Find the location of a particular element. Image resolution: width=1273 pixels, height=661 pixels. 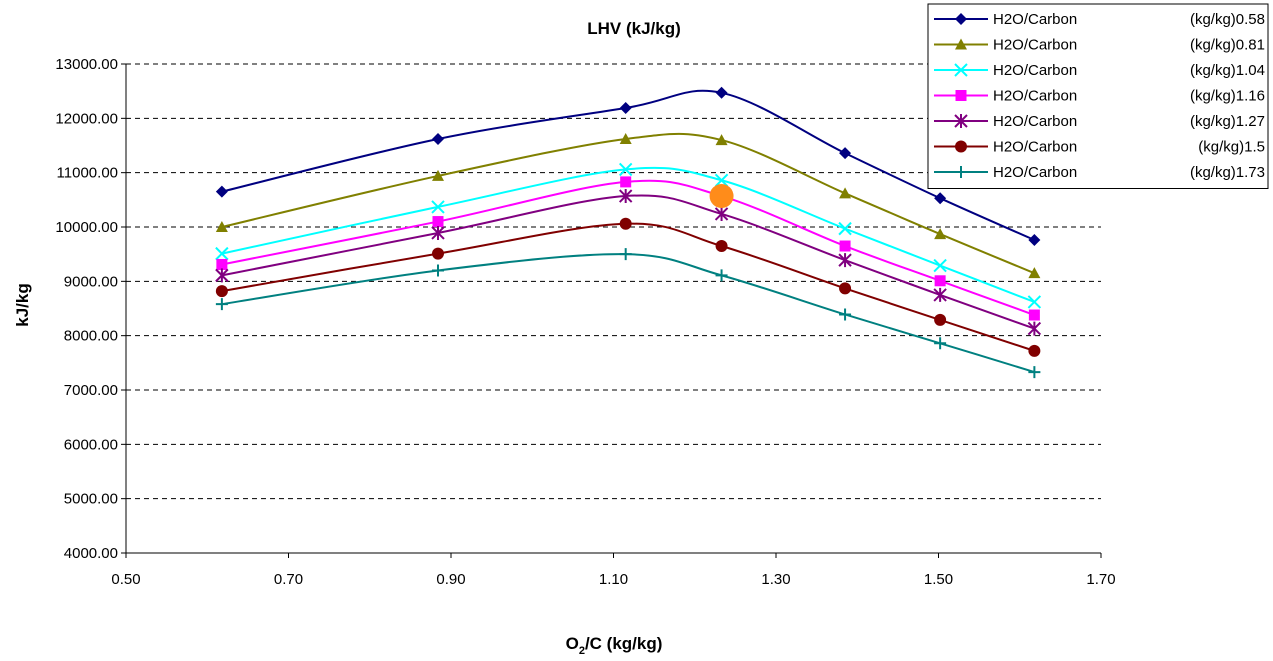

x-tick-label-5: 1.50 is located at coordinates (938, 579).